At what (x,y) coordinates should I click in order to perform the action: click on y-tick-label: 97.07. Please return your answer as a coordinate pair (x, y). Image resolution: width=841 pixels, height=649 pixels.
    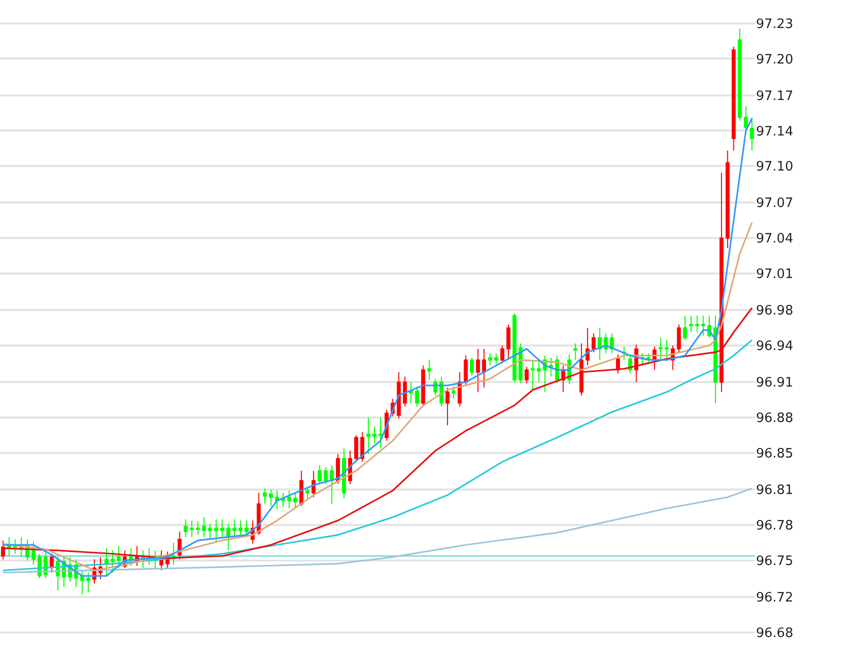
    Looking at the image, I should click on (775, 204).